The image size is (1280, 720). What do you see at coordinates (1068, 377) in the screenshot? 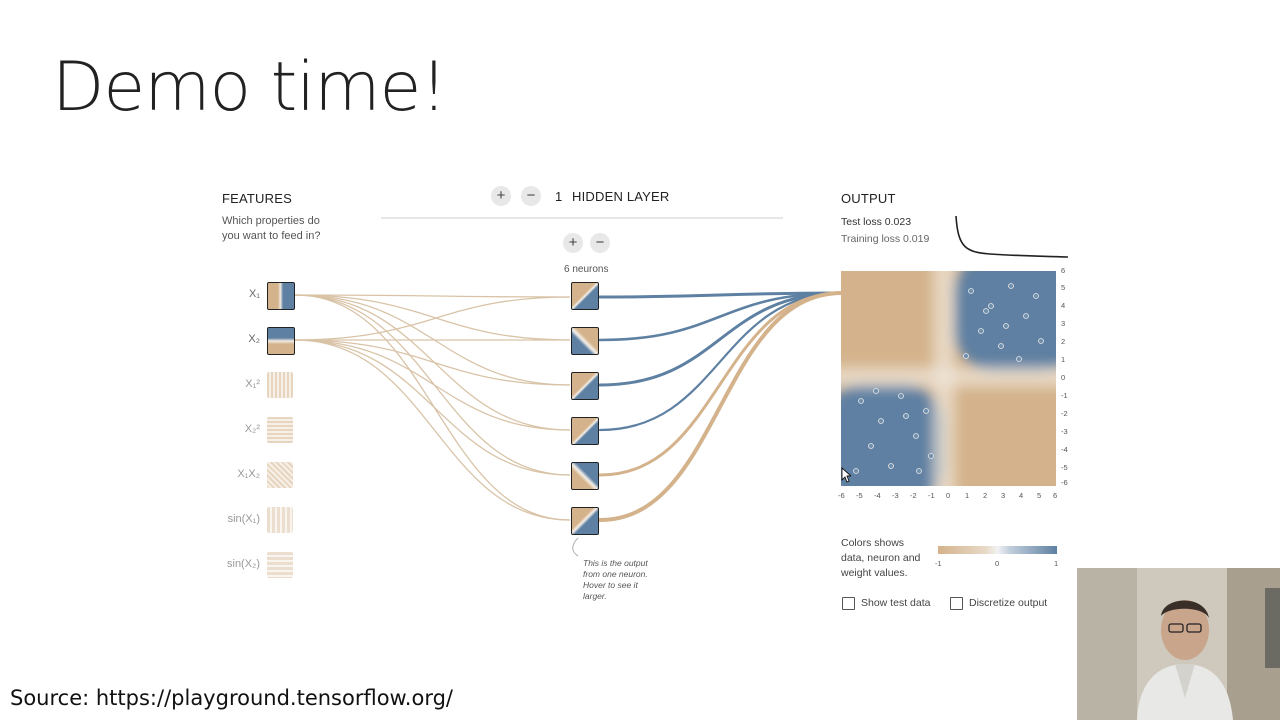
I see `y-axis-ticks: 6 5 4 3 2 1 0 -1 -2 -3 -4 -5 -6` at bounding box center [1068, 377].